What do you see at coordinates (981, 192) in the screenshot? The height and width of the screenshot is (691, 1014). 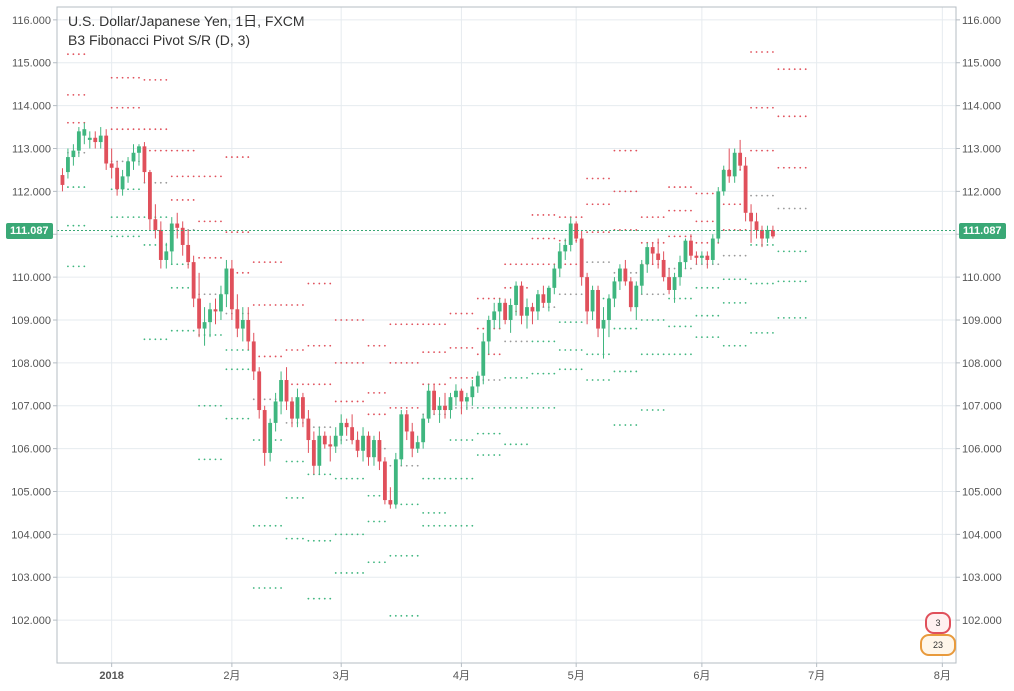 I see `y-tick-label-right: 112.000` at bounding box center [981, 192].